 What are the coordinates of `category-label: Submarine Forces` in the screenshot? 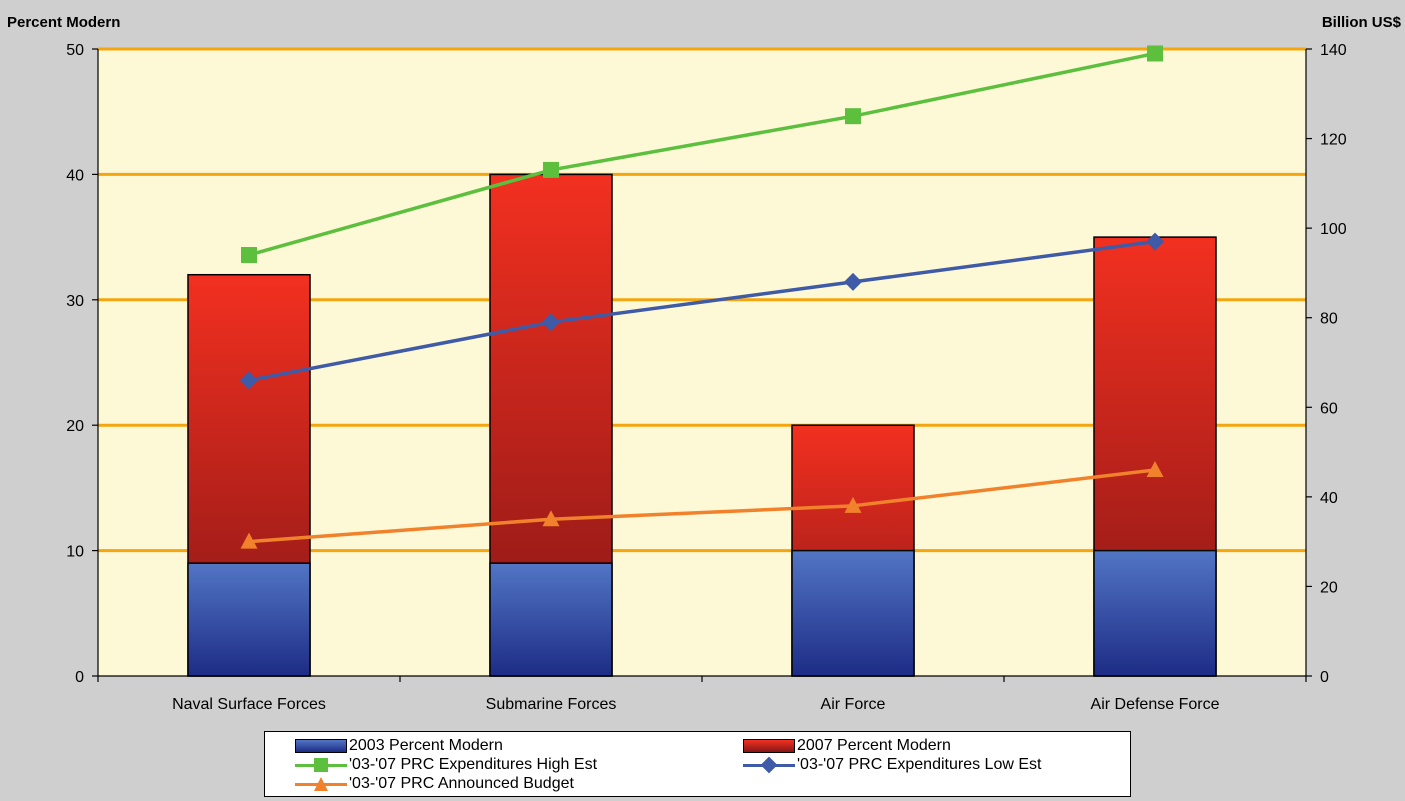 It's located at (551, 704).